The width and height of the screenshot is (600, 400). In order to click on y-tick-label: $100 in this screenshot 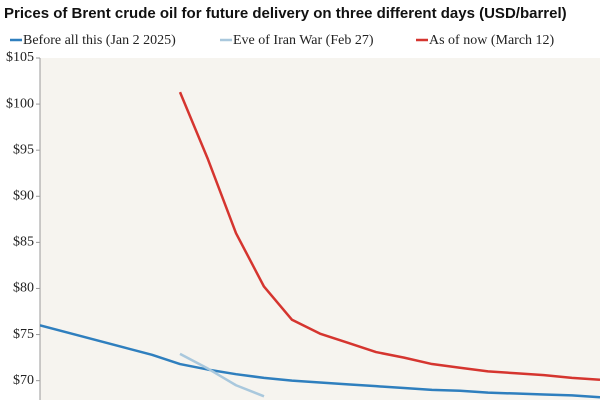, I will do `click(20, 103)`.